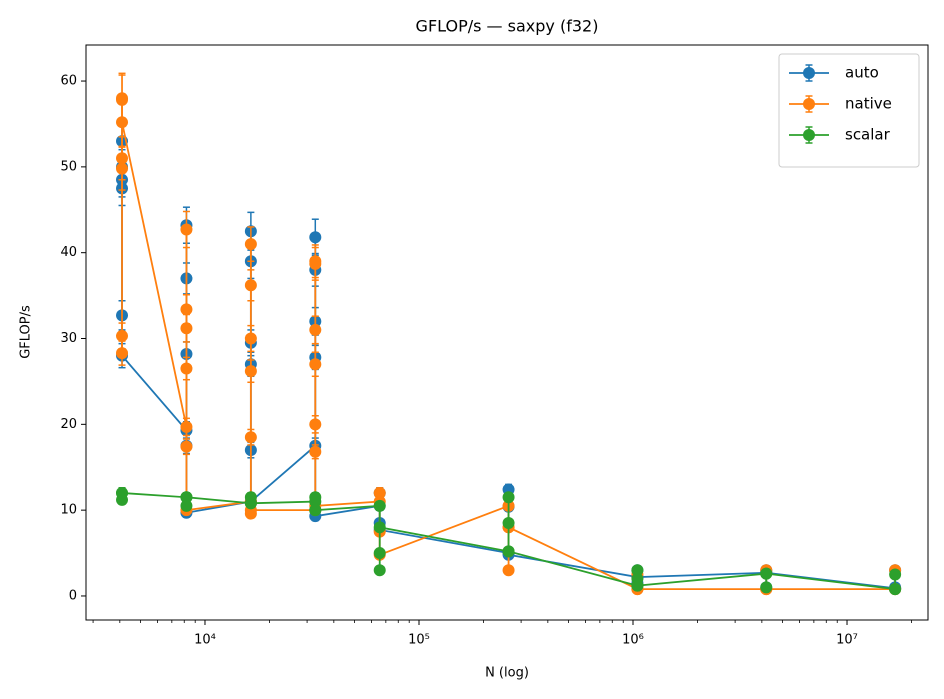  I want to click on series-scalar, so click(509, 541).